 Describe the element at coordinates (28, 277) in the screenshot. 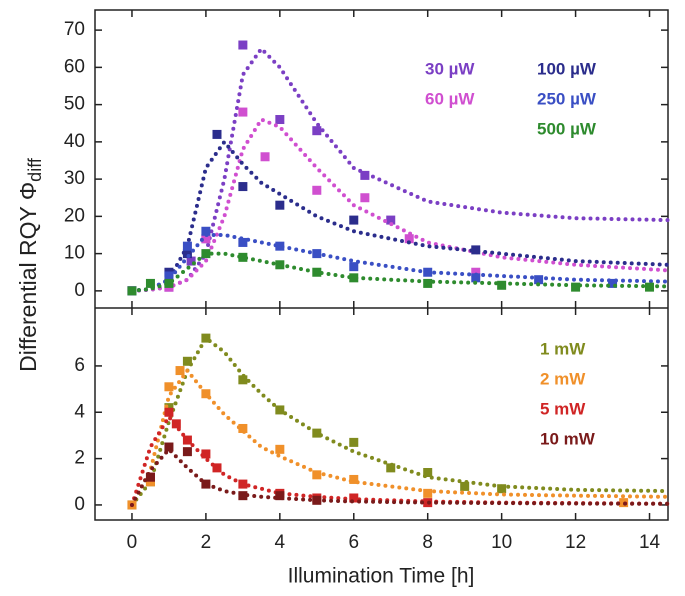

I see `y-axis-label-main: Differential RQY Φ` at that location.